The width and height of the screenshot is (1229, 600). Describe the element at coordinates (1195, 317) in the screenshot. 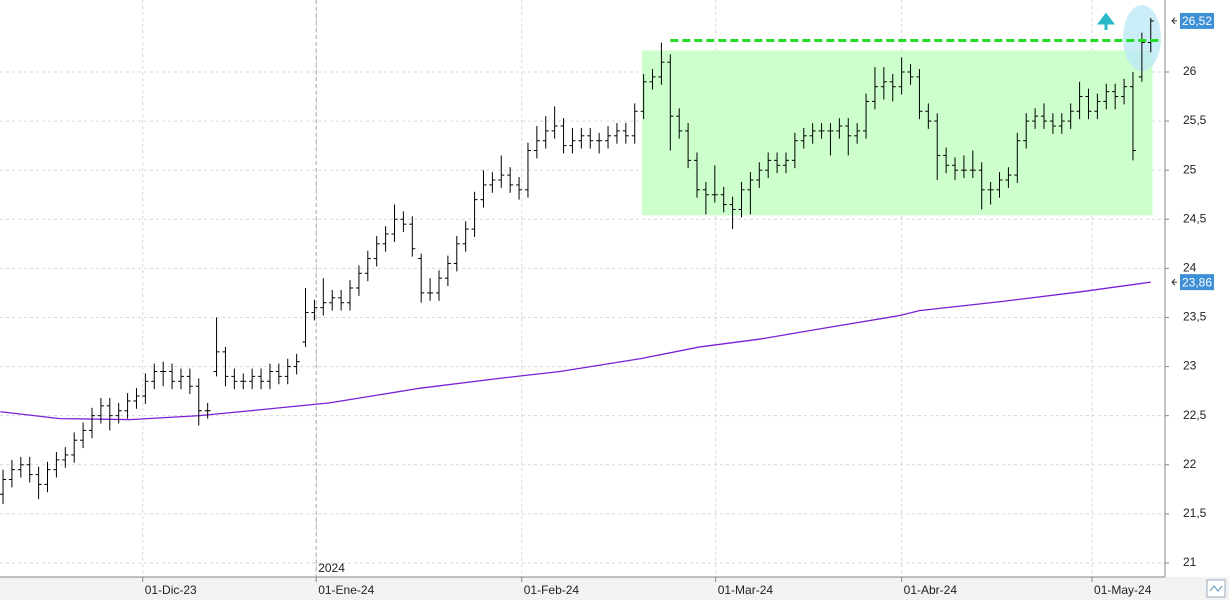

I see `y-tick-label: 23,5` at that location.